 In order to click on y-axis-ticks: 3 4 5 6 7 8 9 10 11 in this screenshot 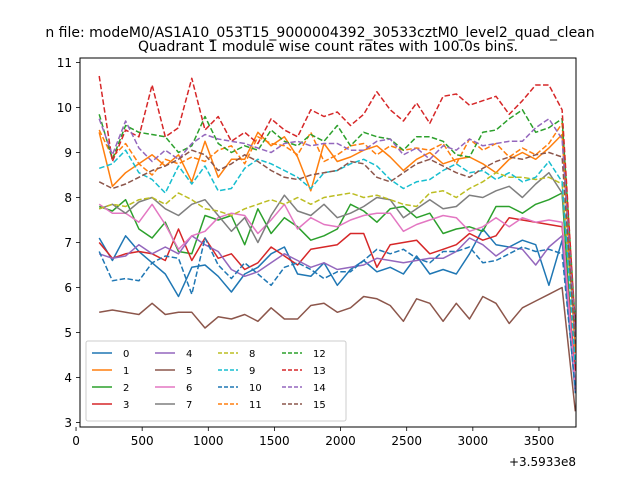, I will do `click(68, 243)`.